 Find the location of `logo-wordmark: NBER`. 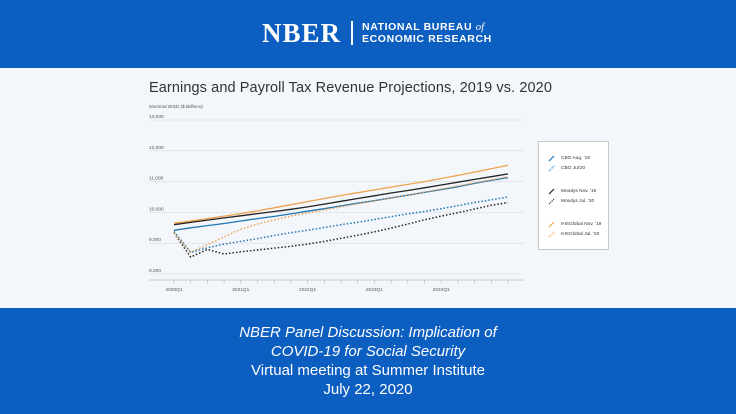

logo-wordmark: NBER is located at coordinates (302, 33).